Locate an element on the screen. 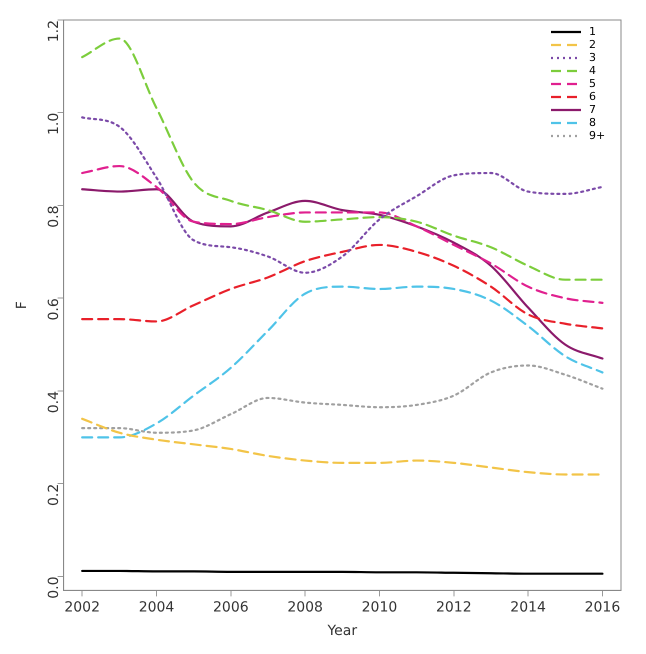 The width and height of the screenshot is (646, 654). legend-label: 1 is located at coordinates (592, 31).